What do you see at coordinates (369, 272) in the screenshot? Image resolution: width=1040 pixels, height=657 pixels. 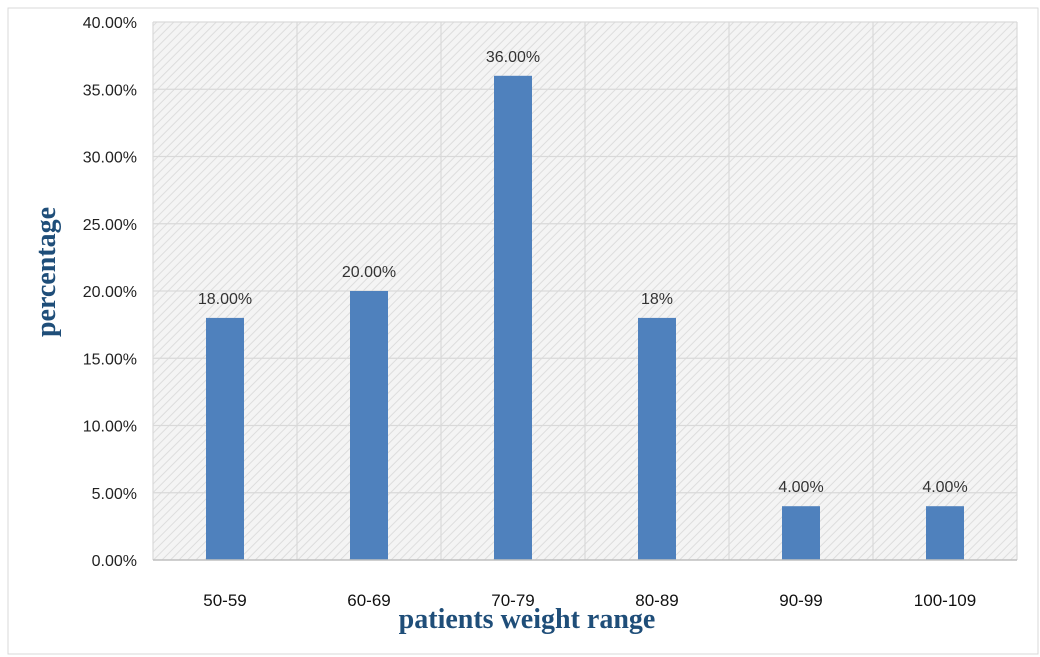 I see `bar-data-label: 20.00%` at bounding box center [369, 272].